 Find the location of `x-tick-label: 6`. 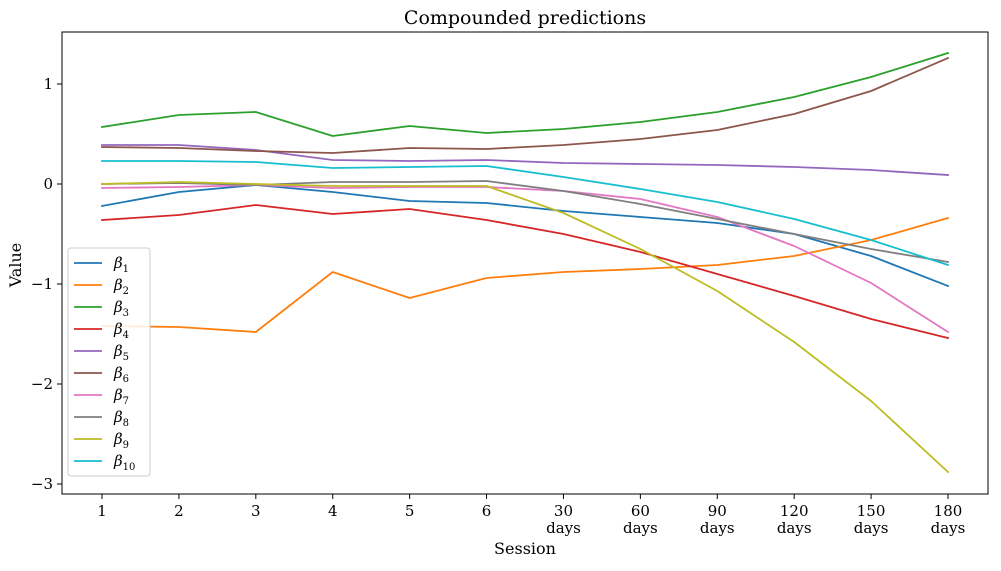

x-tick-label: 6 is located at coordinates (487, 511).